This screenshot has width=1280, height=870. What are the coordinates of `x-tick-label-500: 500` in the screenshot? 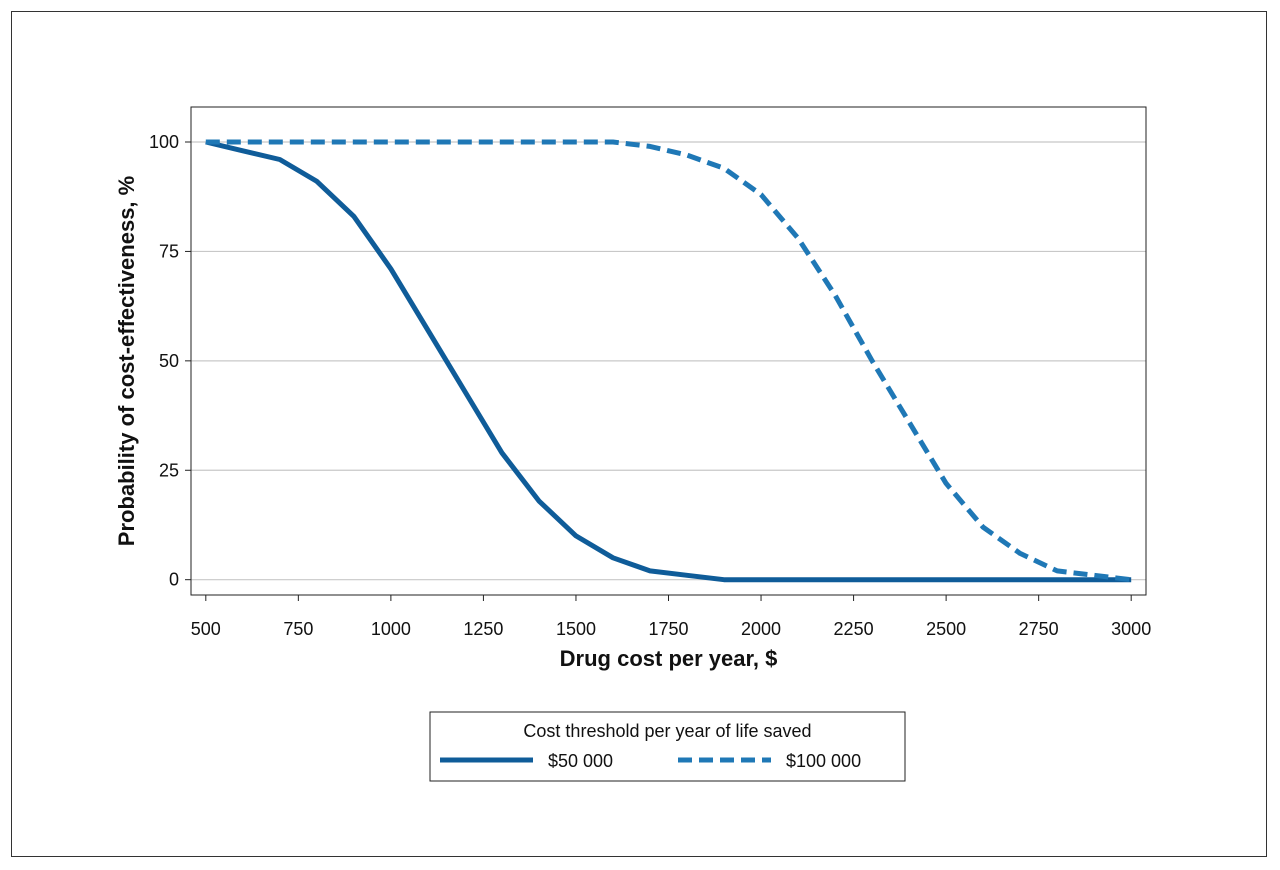 It's located at (206, 629).